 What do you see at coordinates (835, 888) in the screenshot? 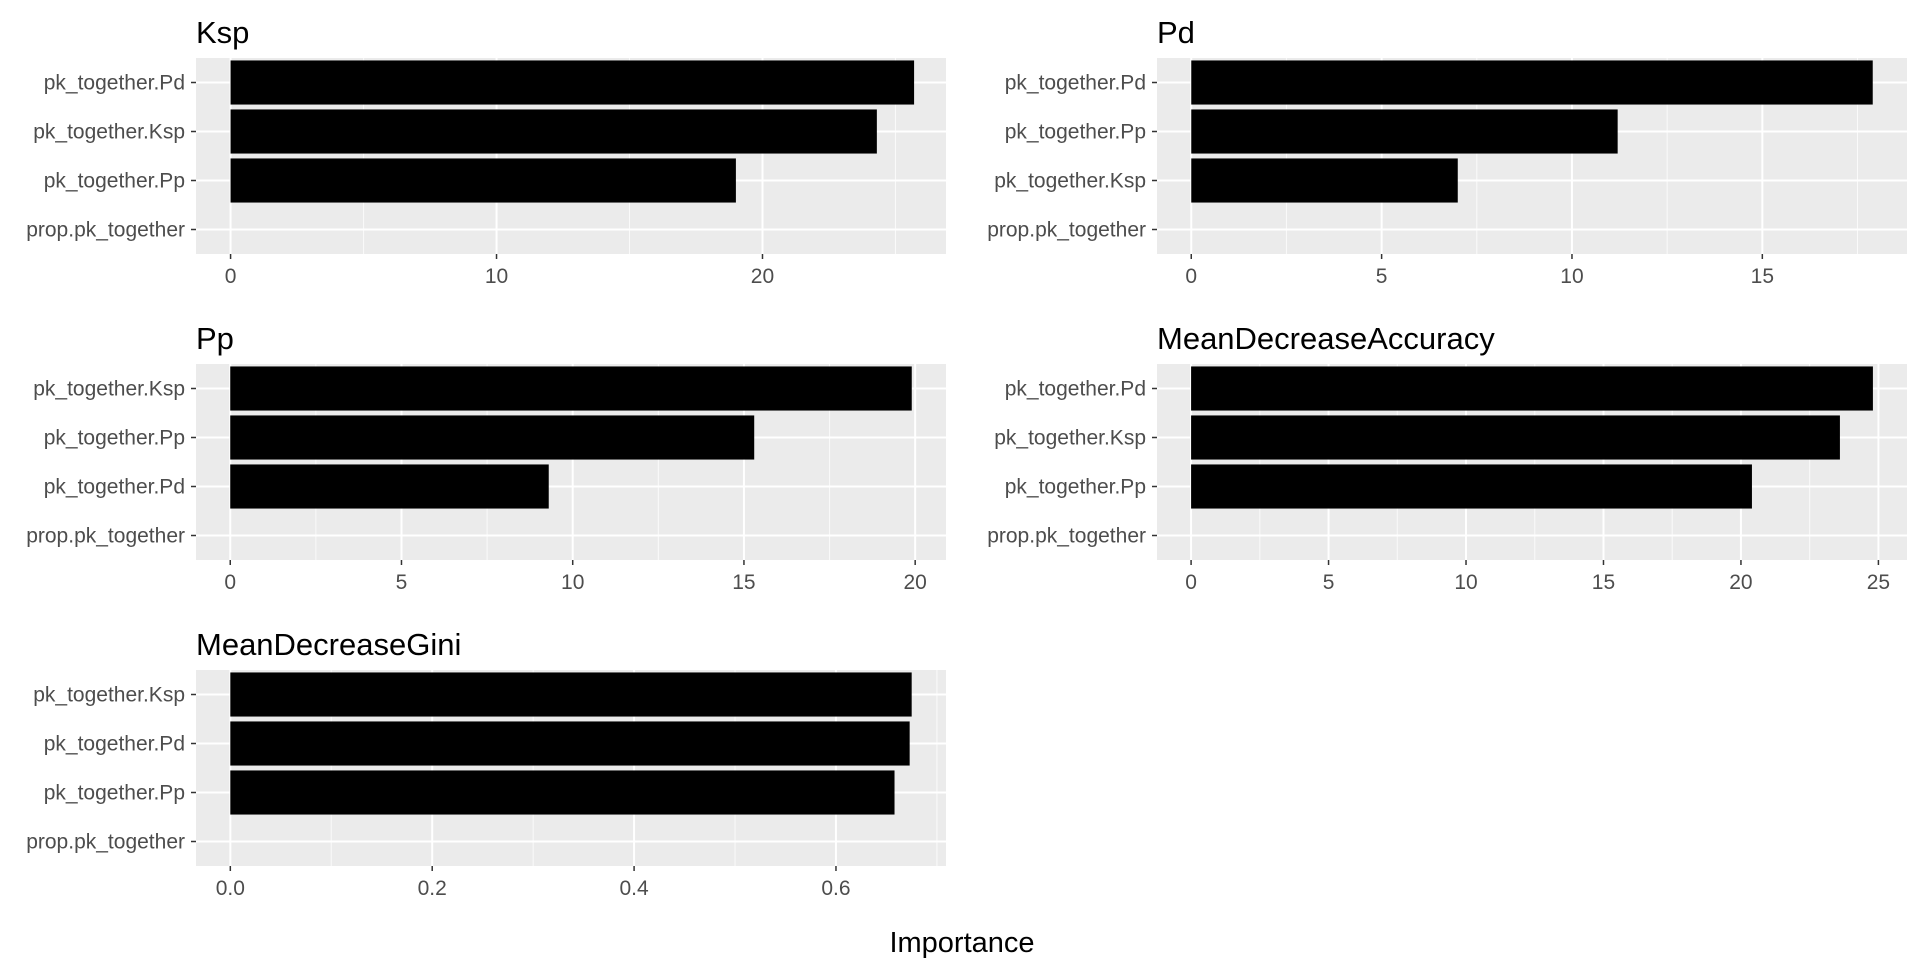
I see `x-tick-label: 0.6` at bounding box center [835, 888].